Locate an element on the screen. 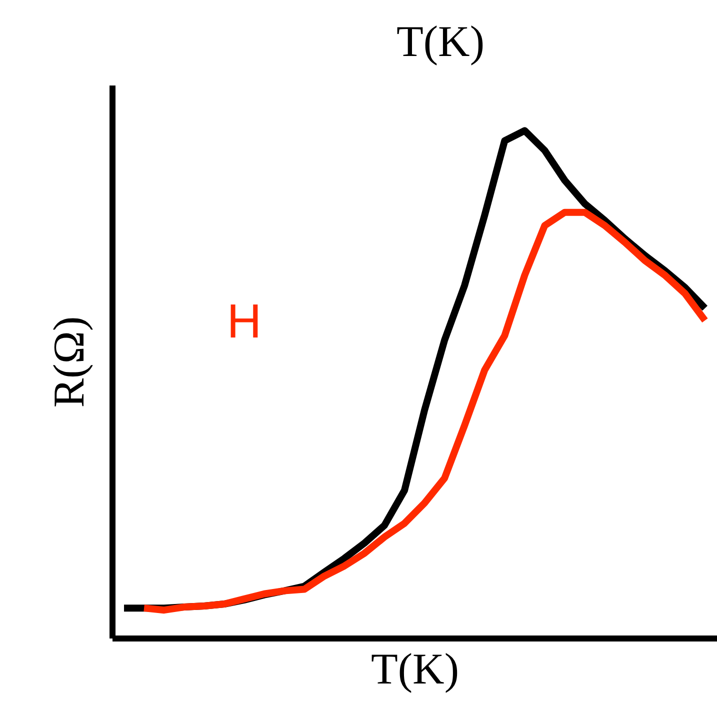 The image size is (717, 709). x-axis-title: T(K) is located at coordinates (415, 669).